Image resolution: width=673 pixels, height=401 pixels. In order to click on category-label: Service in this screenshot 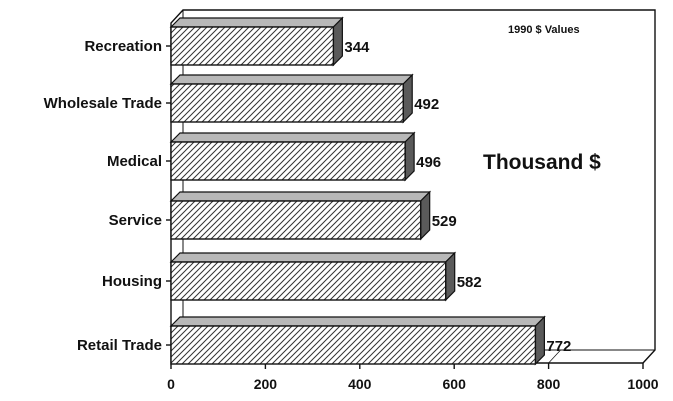, I will do `click(135, 220)`.